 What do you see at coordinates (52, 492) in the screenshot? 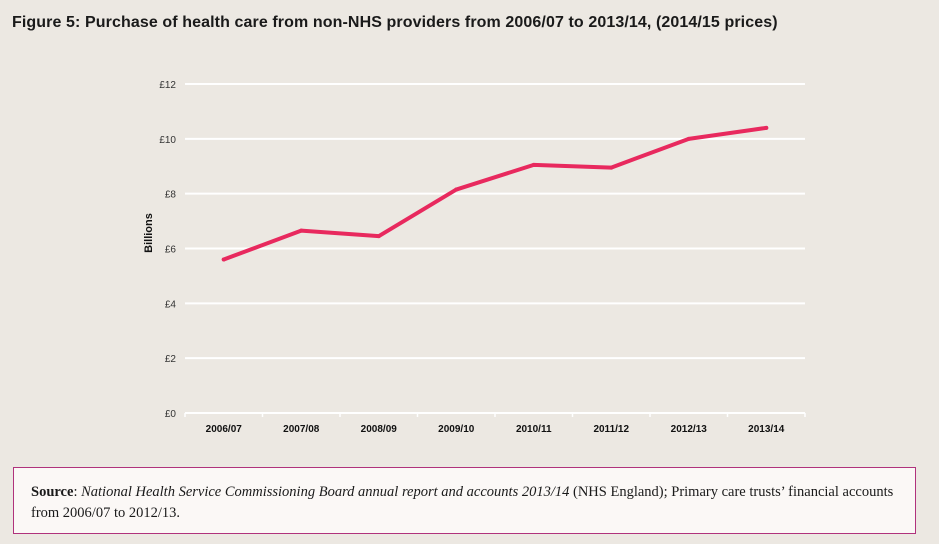
I see `source-label: Source` at bounding box center [52, 492].